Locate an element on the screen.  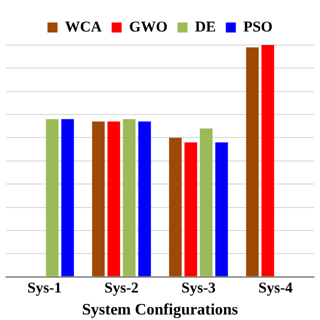
x-tick-label: Sys-1 is located at coordinates (44, 288).